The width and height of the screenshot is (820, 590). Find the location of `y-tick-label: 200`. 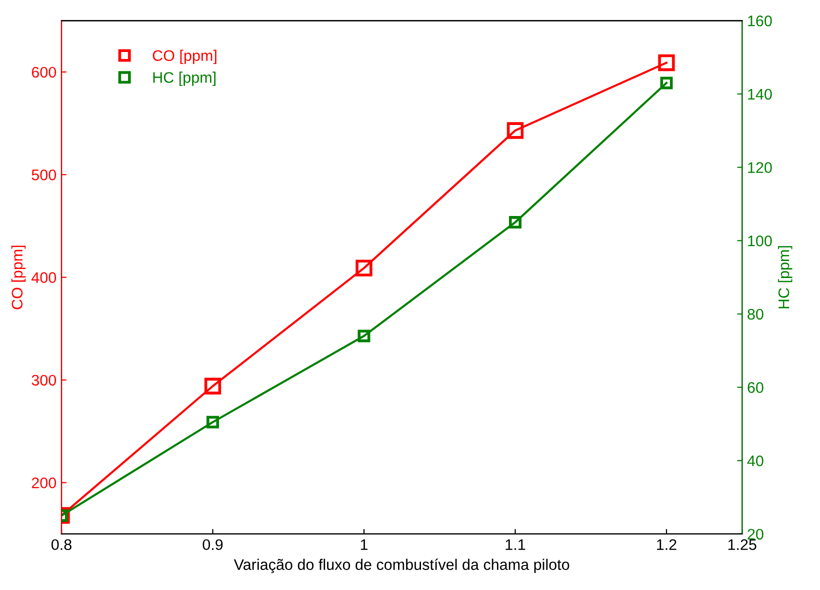

y-tick-label: 200 is located at coordinates (44, 482).